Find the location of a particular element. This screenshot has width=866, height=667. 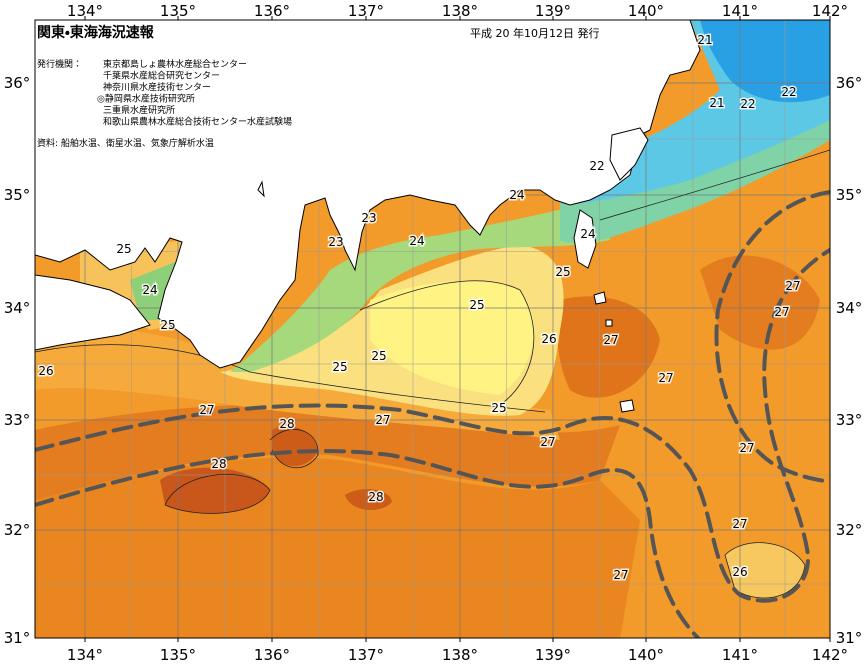

shikoku is located at coordinates (93, 312).